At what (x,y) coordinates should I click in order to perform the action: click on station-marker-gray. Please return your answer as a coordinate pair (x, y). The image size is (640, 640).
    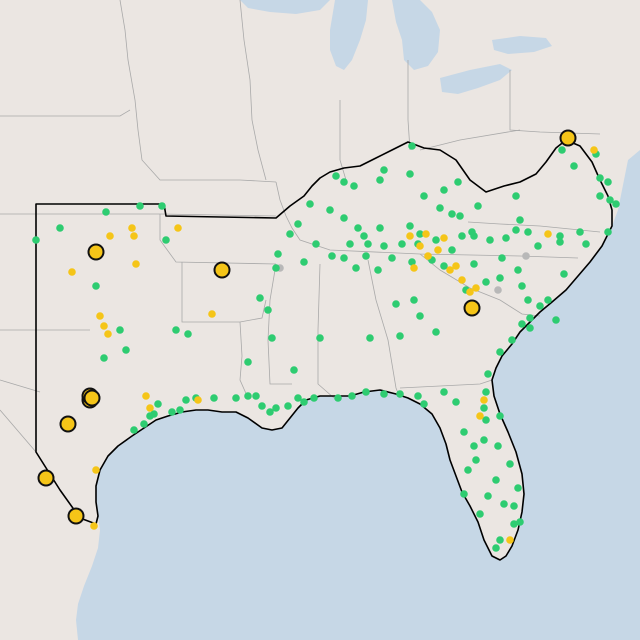
    Looking at the image, I should click on (498, 290).